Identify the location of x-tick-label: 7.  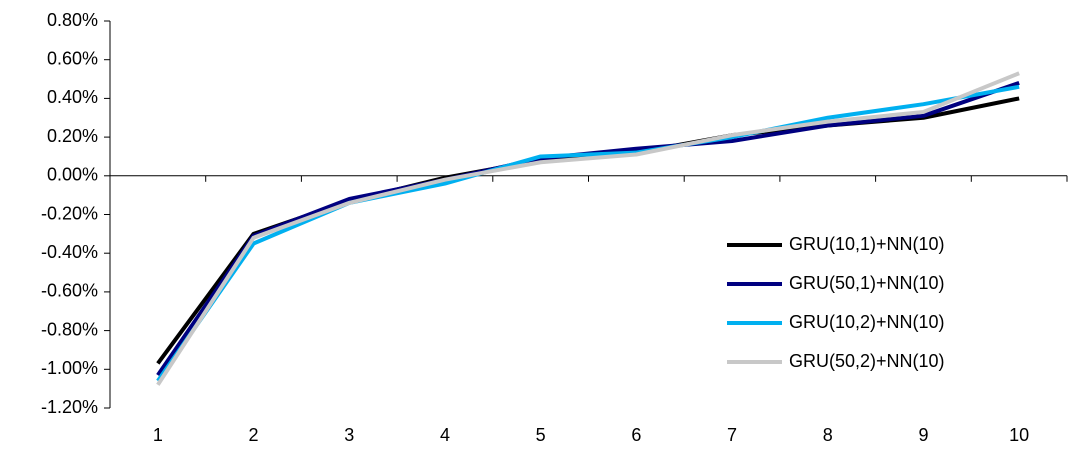
(732, 435).